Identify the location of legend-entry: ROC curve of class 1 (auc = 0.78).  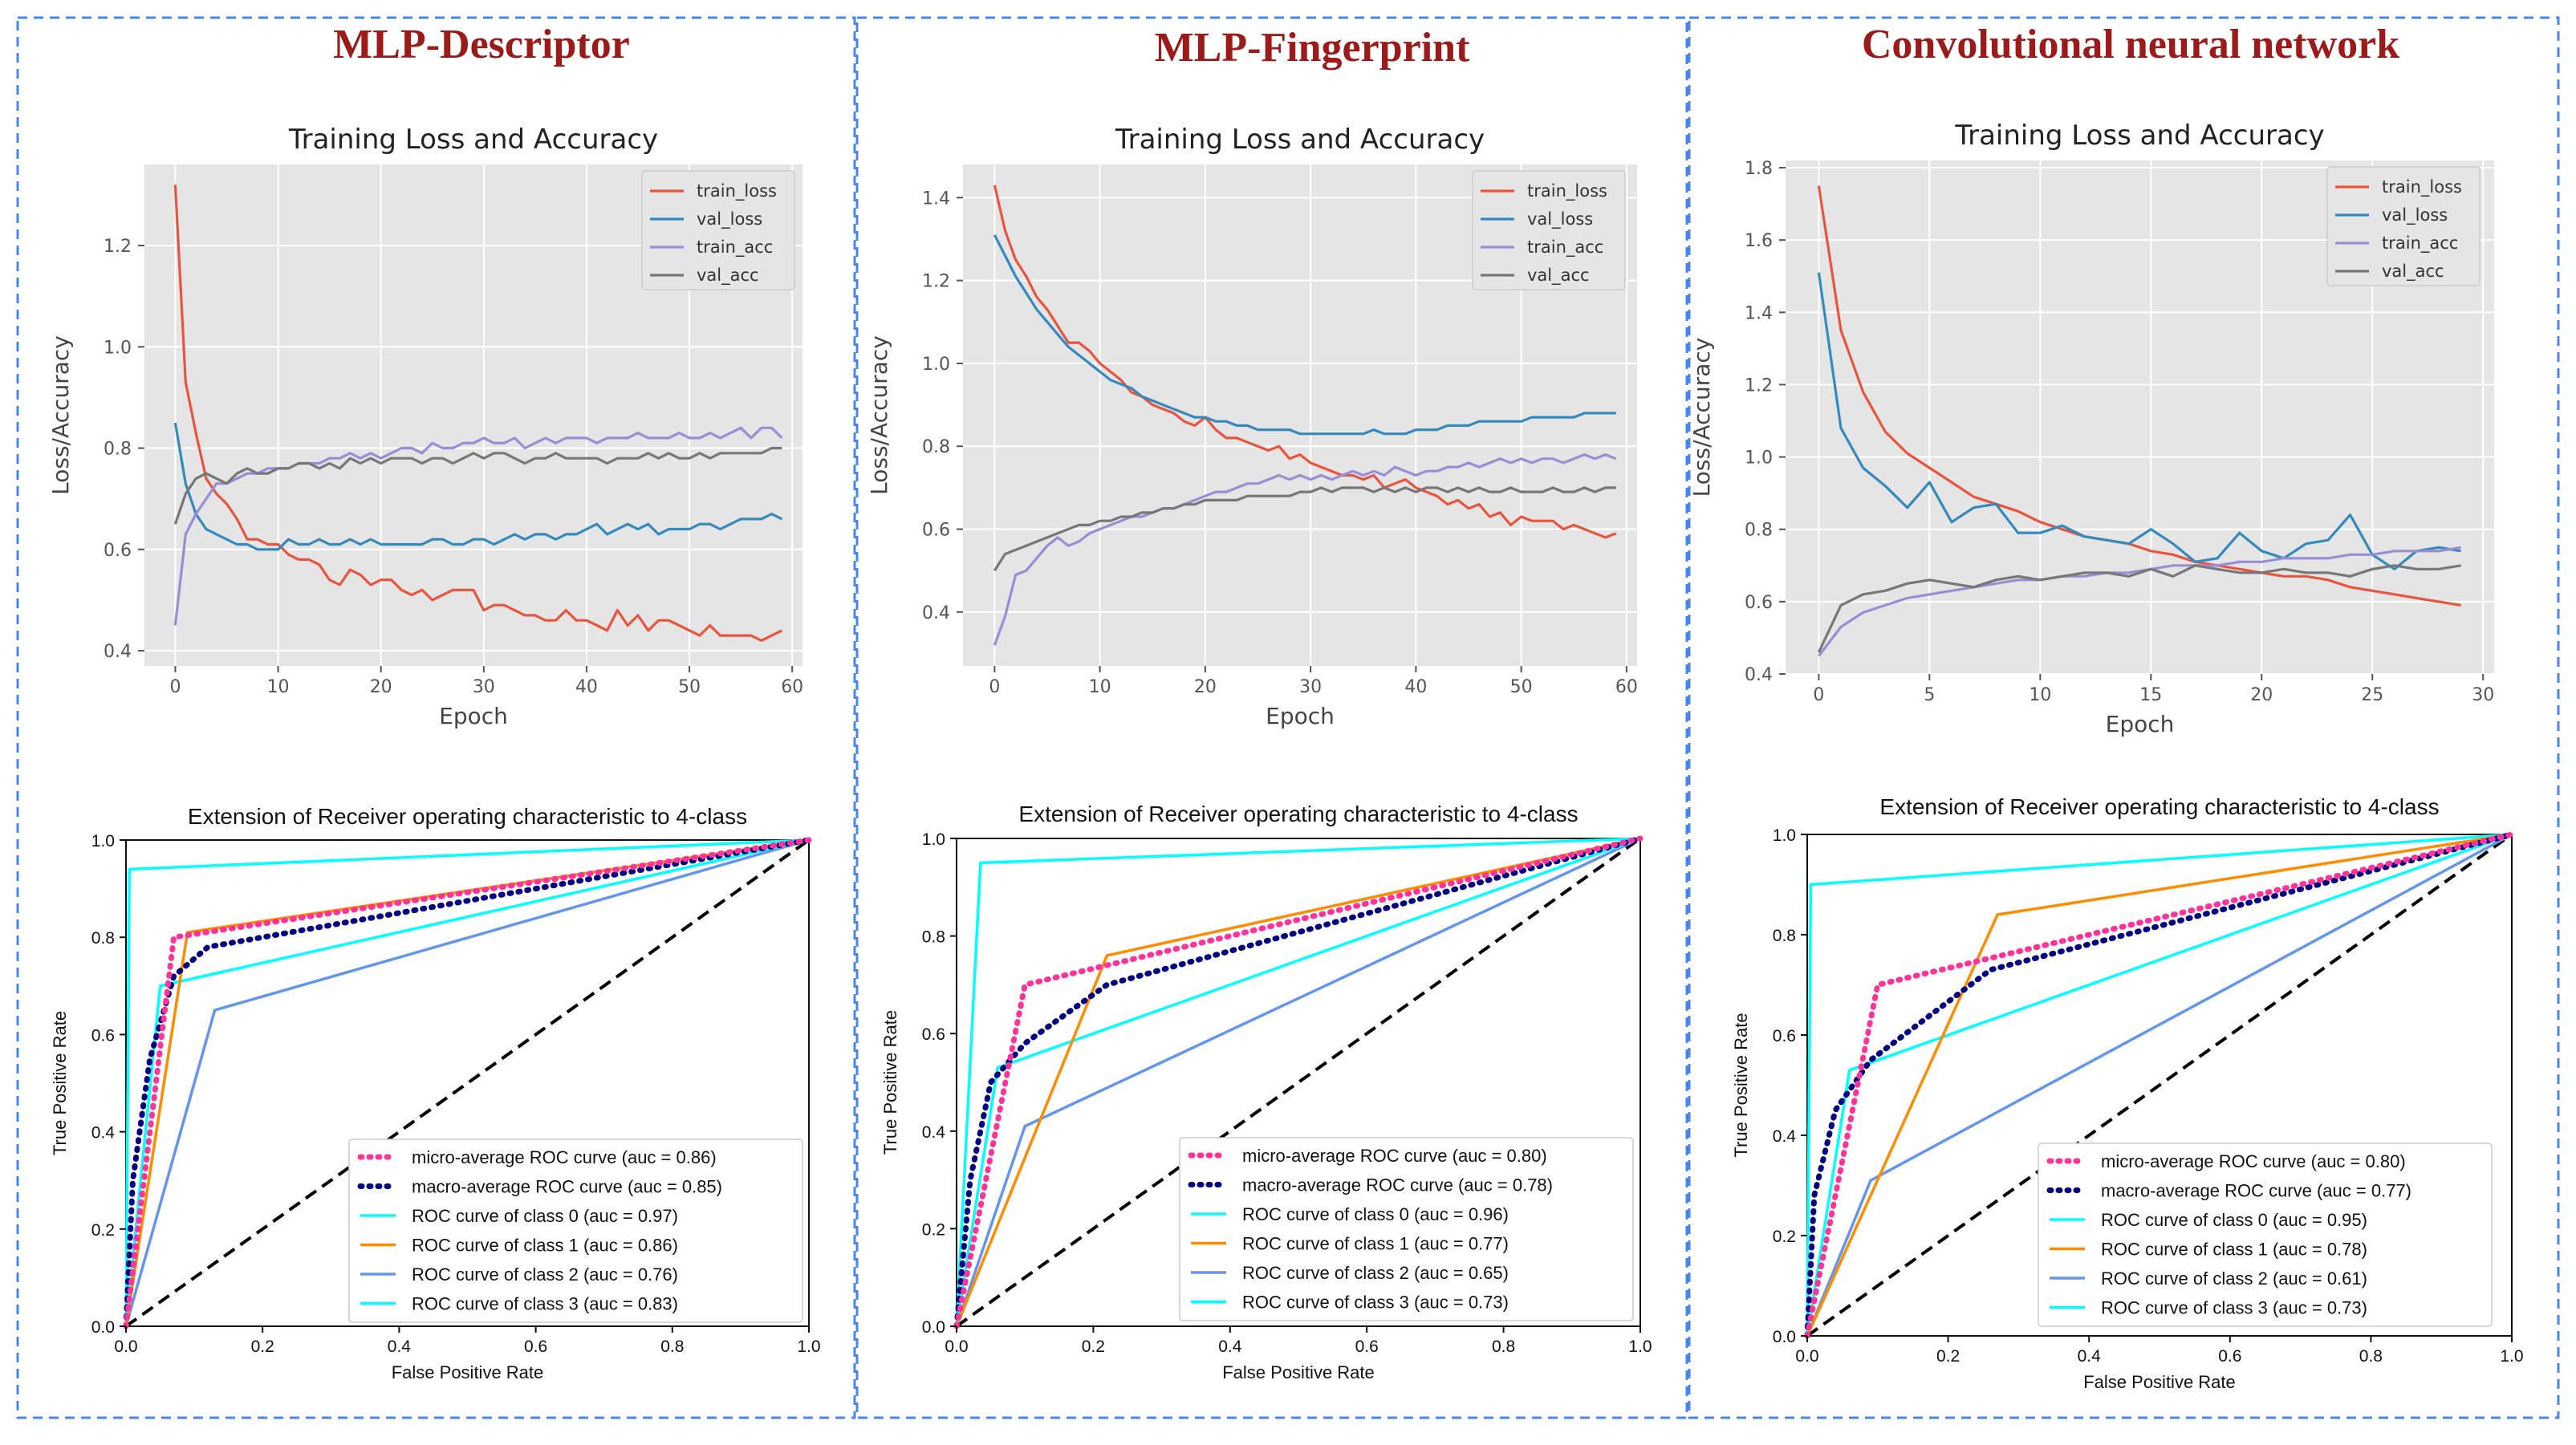
(2234, 1250).